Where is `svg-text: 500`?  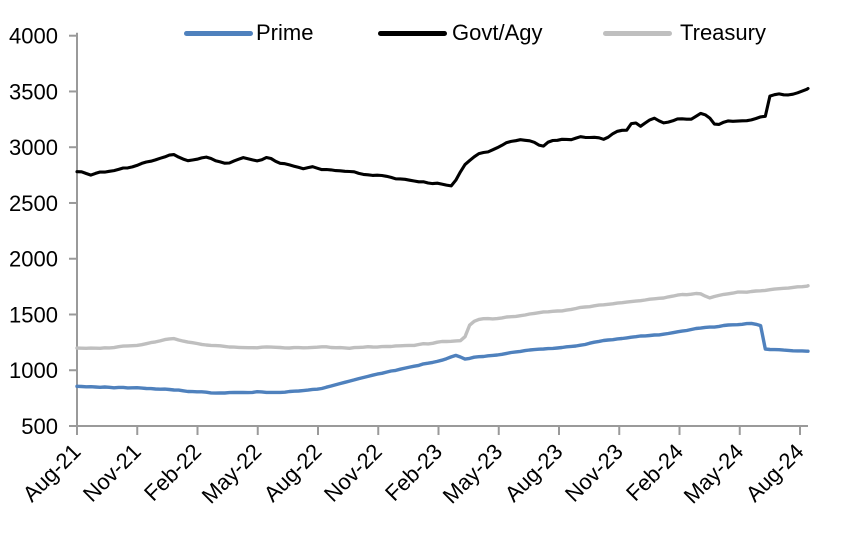 svg-text: 500 is located at coordinates (39, 426).